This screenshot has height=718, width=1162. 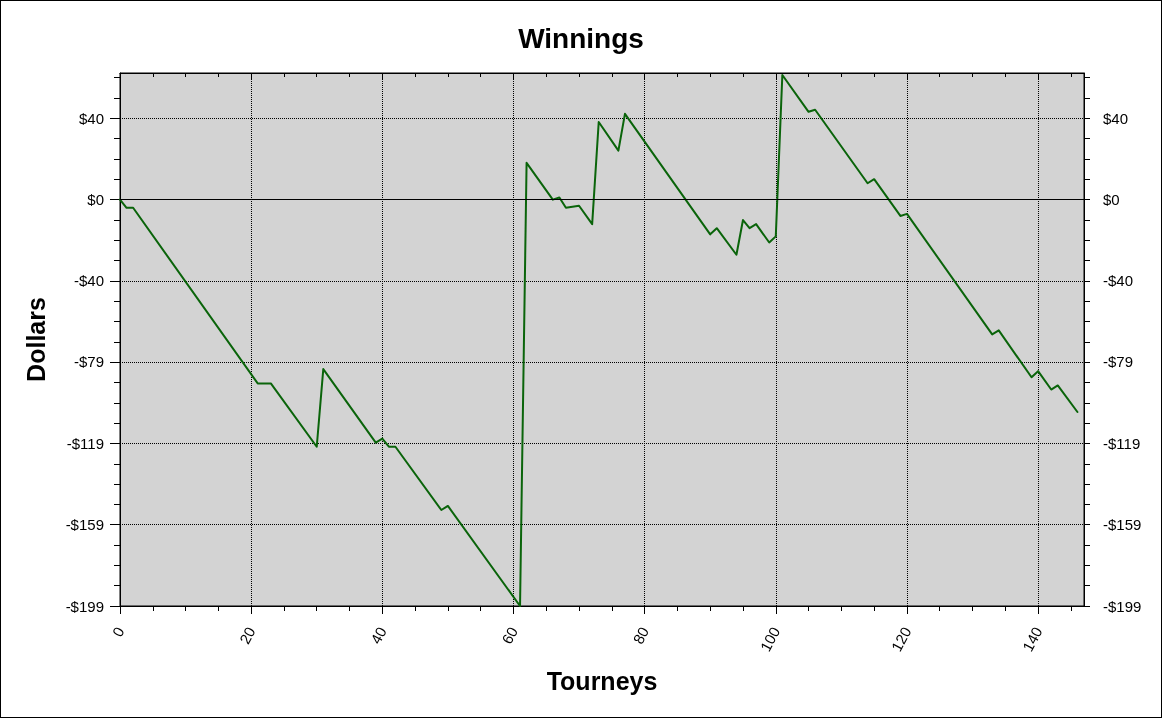 What do you see at coordinates (91, 118) in the screenshot?
I see `y-tick-label: $40` at bounding box center [91, 118].